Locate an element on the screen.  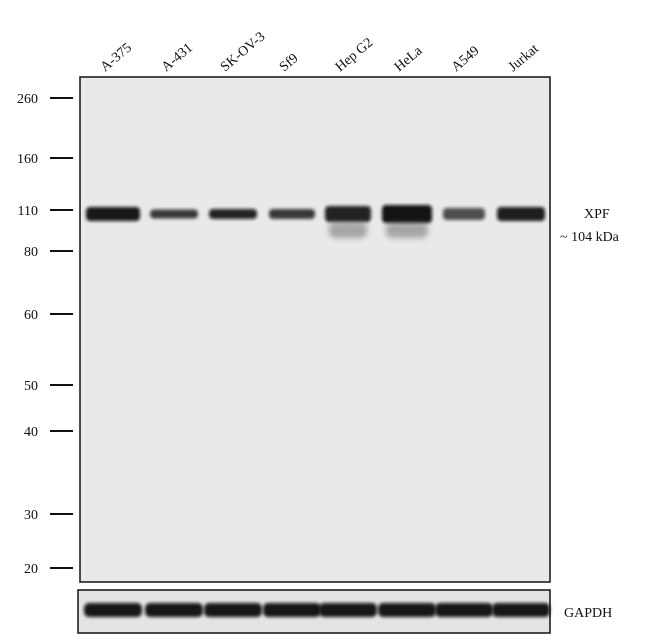
marker-label: 260 is located at coordinates (27, 99).